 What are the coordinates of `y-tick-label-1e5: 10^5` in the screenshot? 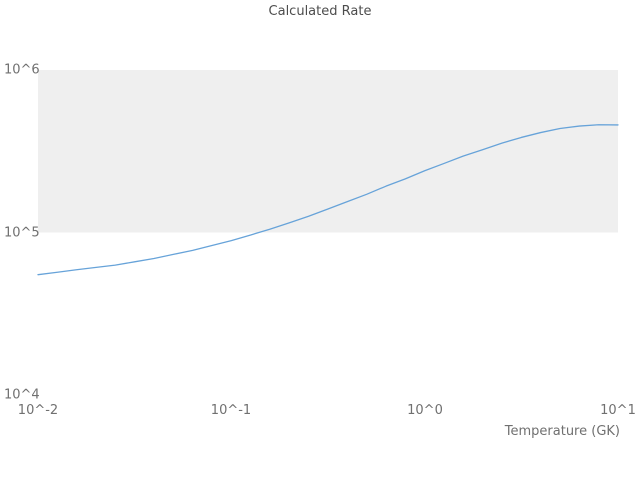 It's located at (22, 233).